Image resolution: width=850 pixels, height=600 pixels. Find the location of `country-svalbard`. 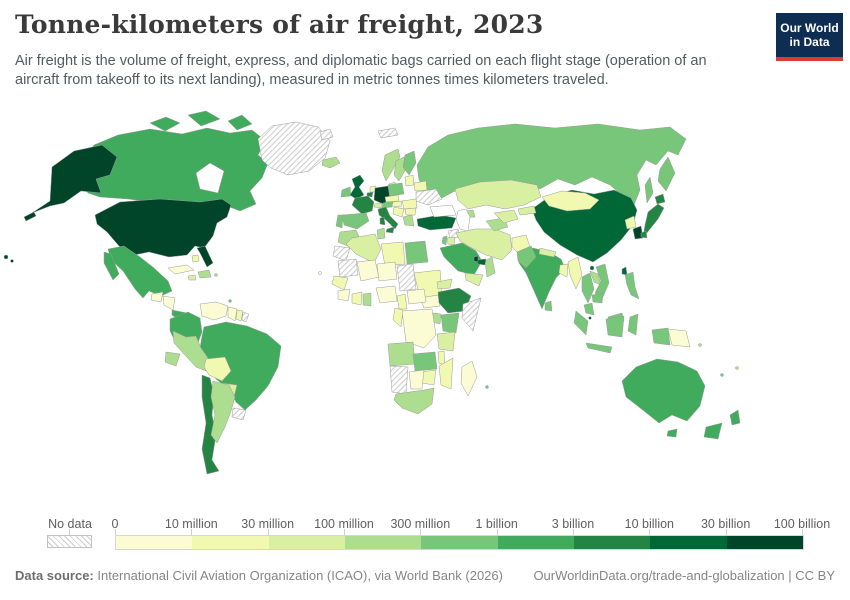

country-svalbard is located at coordinates (326, 134).